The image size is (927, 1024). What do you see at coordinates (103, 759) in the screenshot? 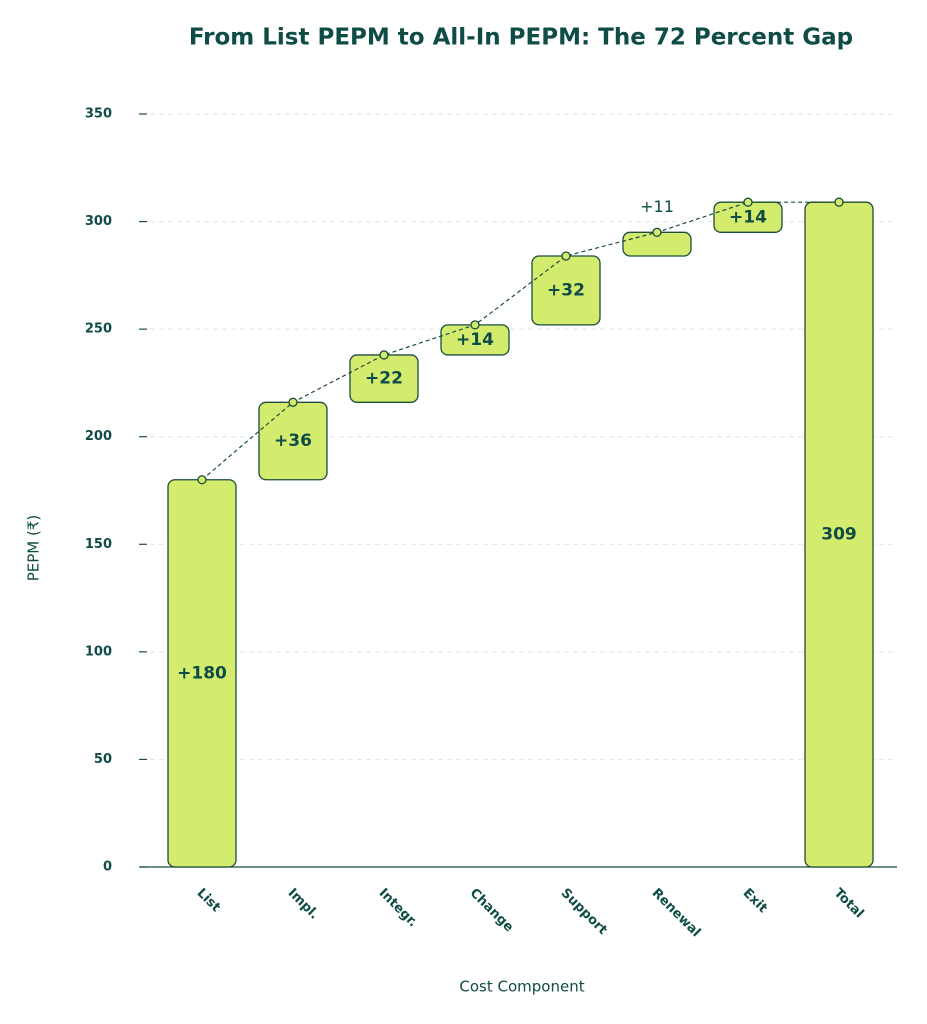
I see `y-tick-label: 50` at bounding box center [103, 759].